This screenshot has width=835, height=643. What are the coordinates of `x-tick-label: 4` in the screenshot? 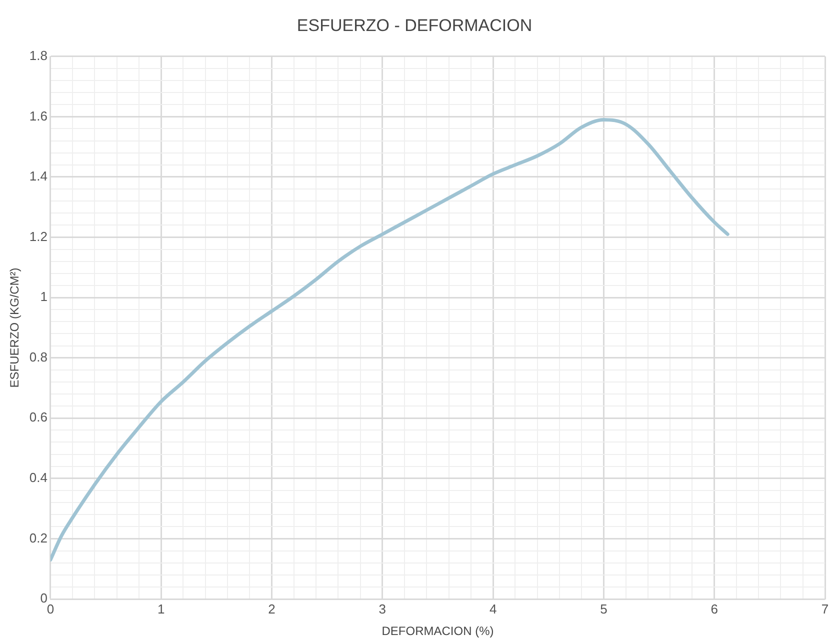 It's located at (493, 608).